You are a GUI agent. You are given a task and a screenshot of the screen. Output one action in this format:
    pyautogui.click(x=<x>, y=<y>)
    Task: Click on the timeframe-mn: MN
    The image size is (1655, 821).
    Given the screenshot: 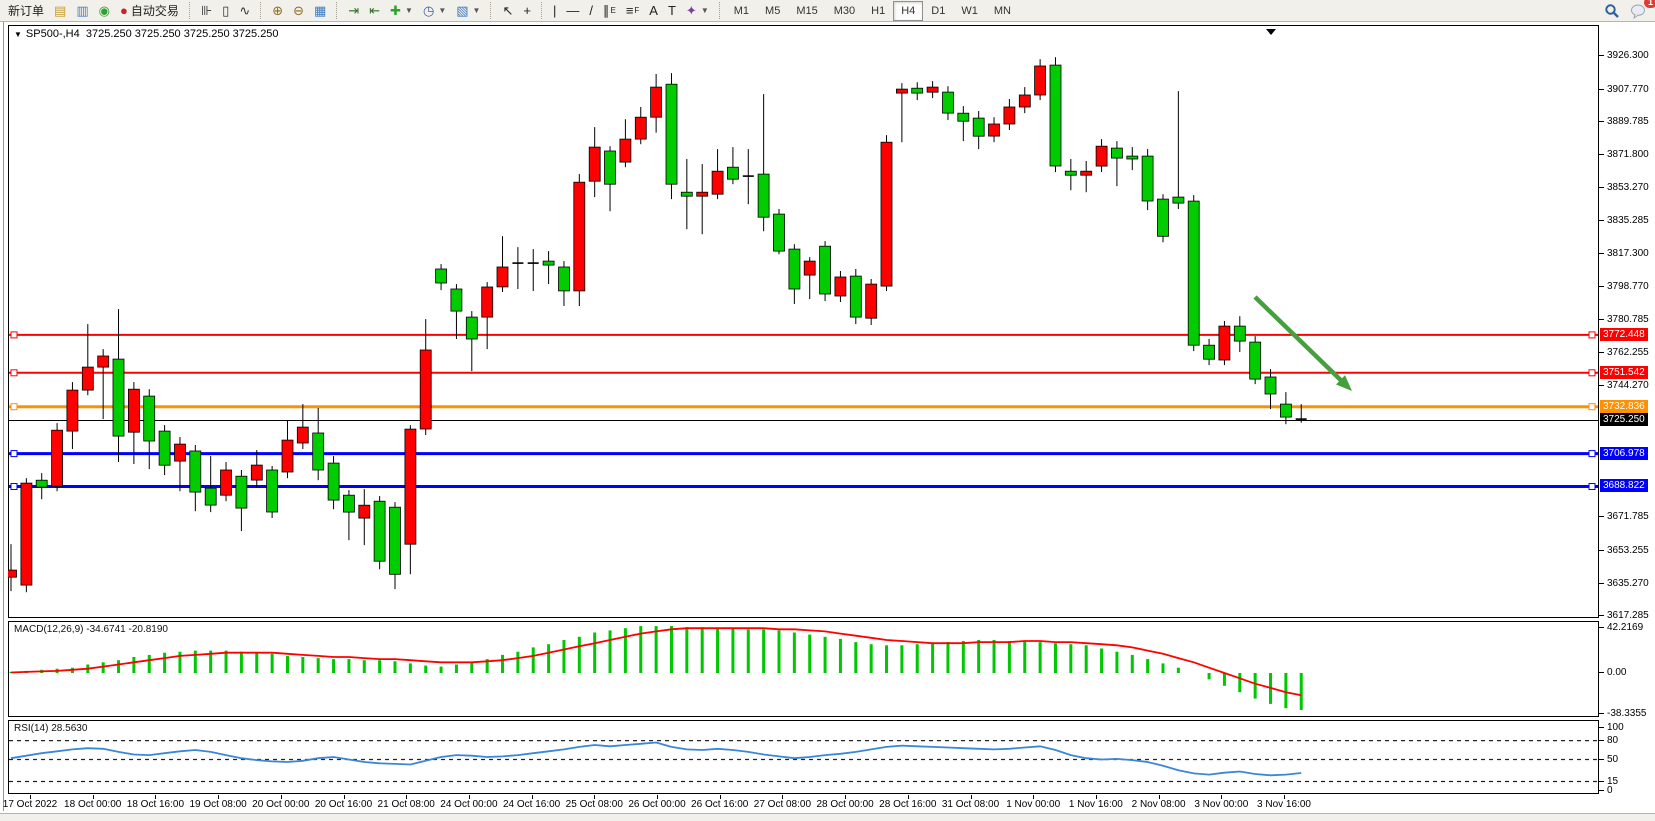 What is the action you would take?
    pyautogui.click(x=1002, y=10)
    